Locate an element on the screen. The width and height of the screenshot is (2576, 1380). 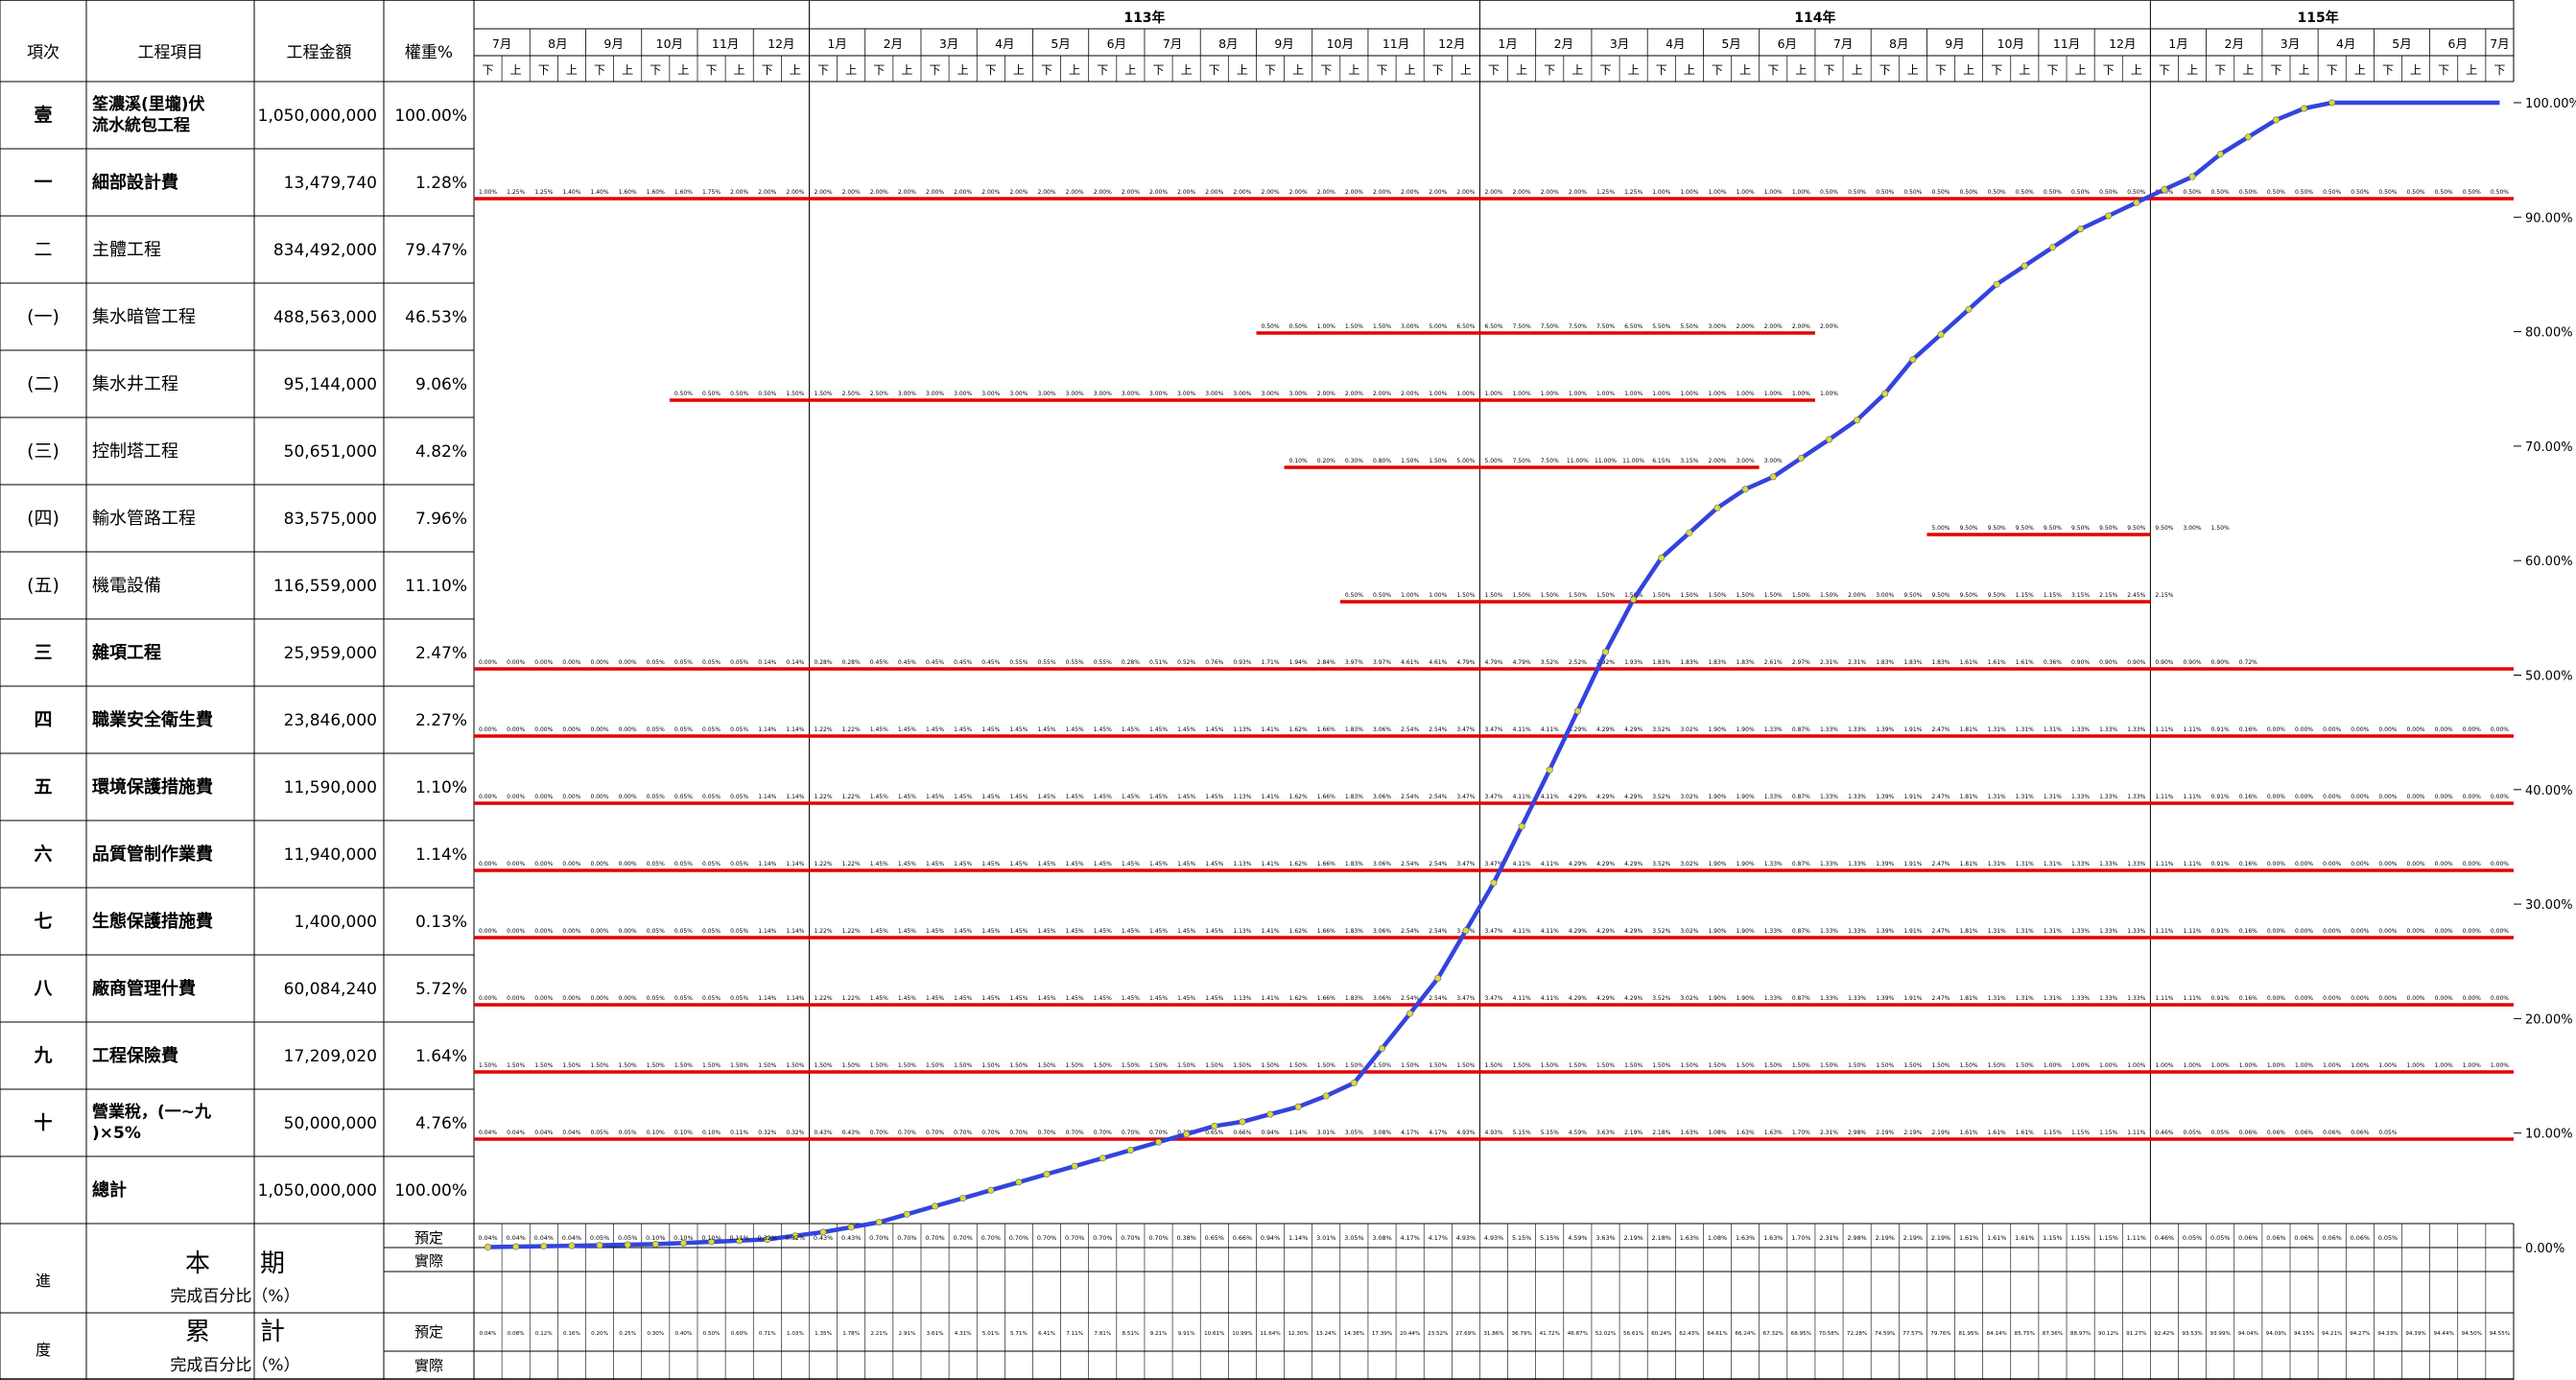
cumulative-percent: 9.21% is located at coordinates (1159, 1334).